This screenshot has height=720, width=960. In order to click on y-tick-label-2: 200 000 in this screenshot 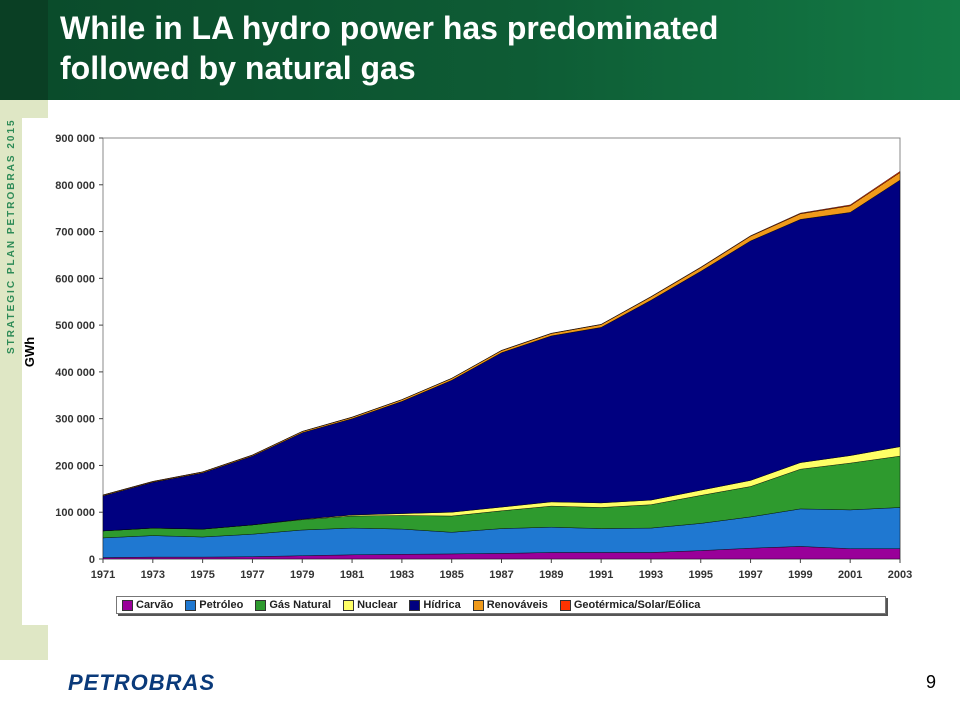, I will do `click(75, 466)`.